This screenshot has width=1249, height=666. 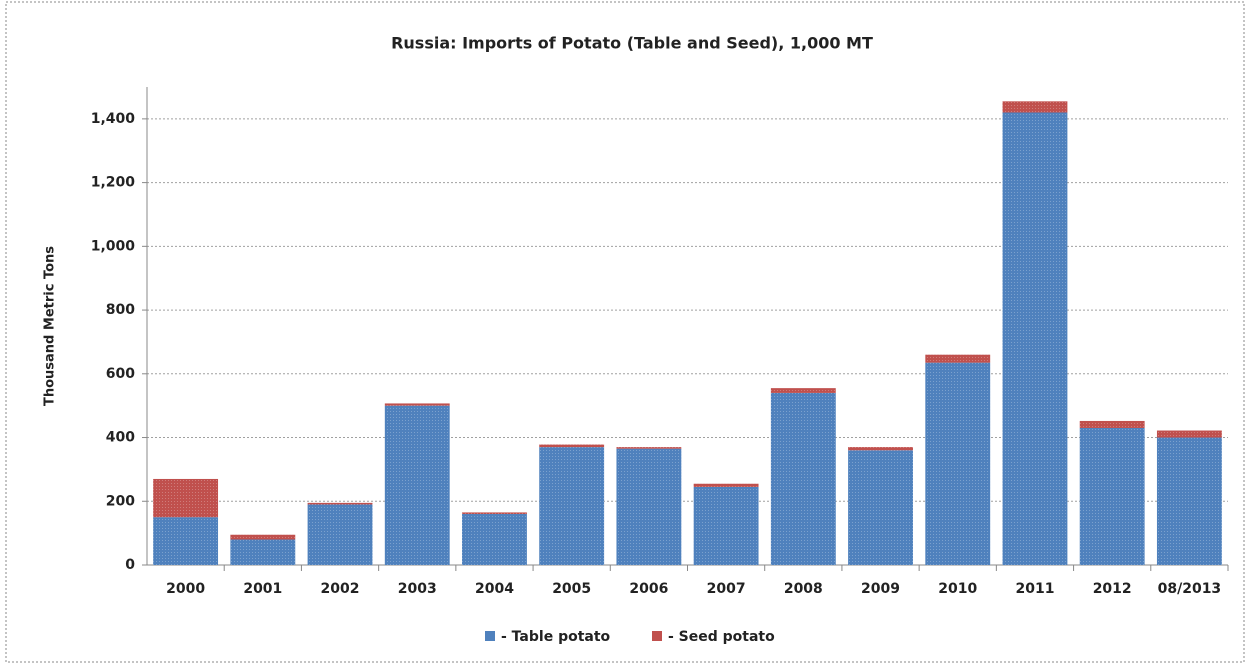 I want to click on y-tick-label: 600, so click(x=120, y=374).